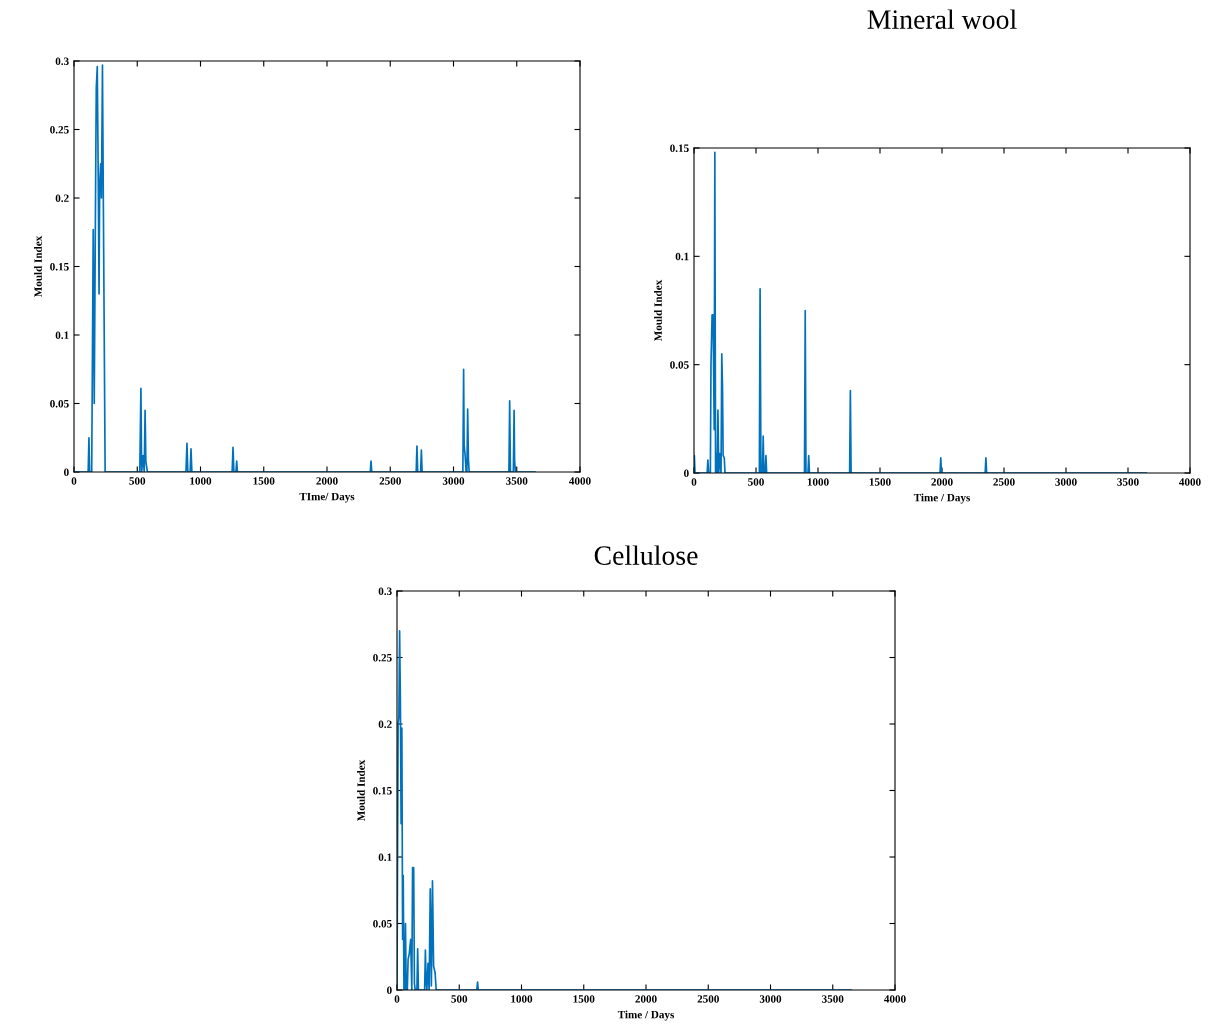  What do you see at coordinates (646, 555) in the screenshot?
I see `chart-title: Cellulose` at bounding box center [646, 555].